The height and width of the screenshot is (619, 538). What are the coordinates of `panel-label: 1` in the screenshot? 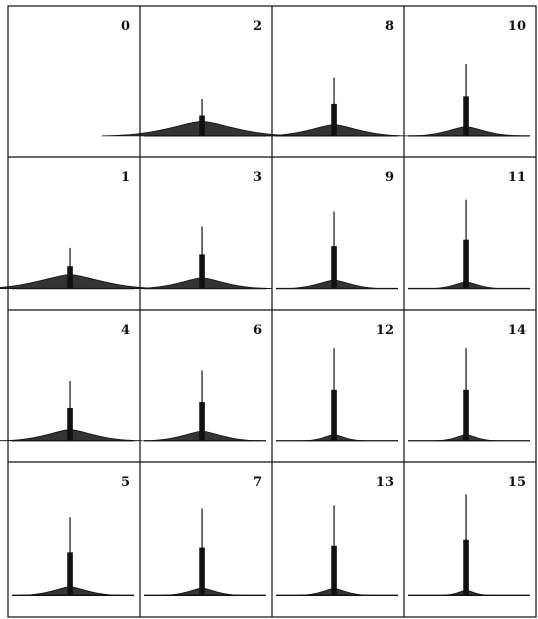 It's located at (125, 177).